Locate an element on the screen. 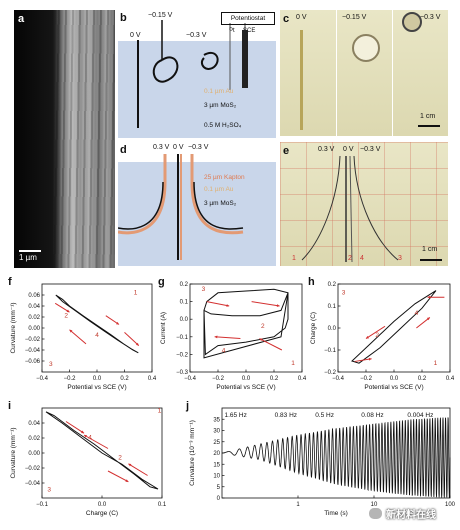 Image resolution: width=460 pixels, height=530 pixels. y-tick-label: 10 is located at coordinates (216, 477).